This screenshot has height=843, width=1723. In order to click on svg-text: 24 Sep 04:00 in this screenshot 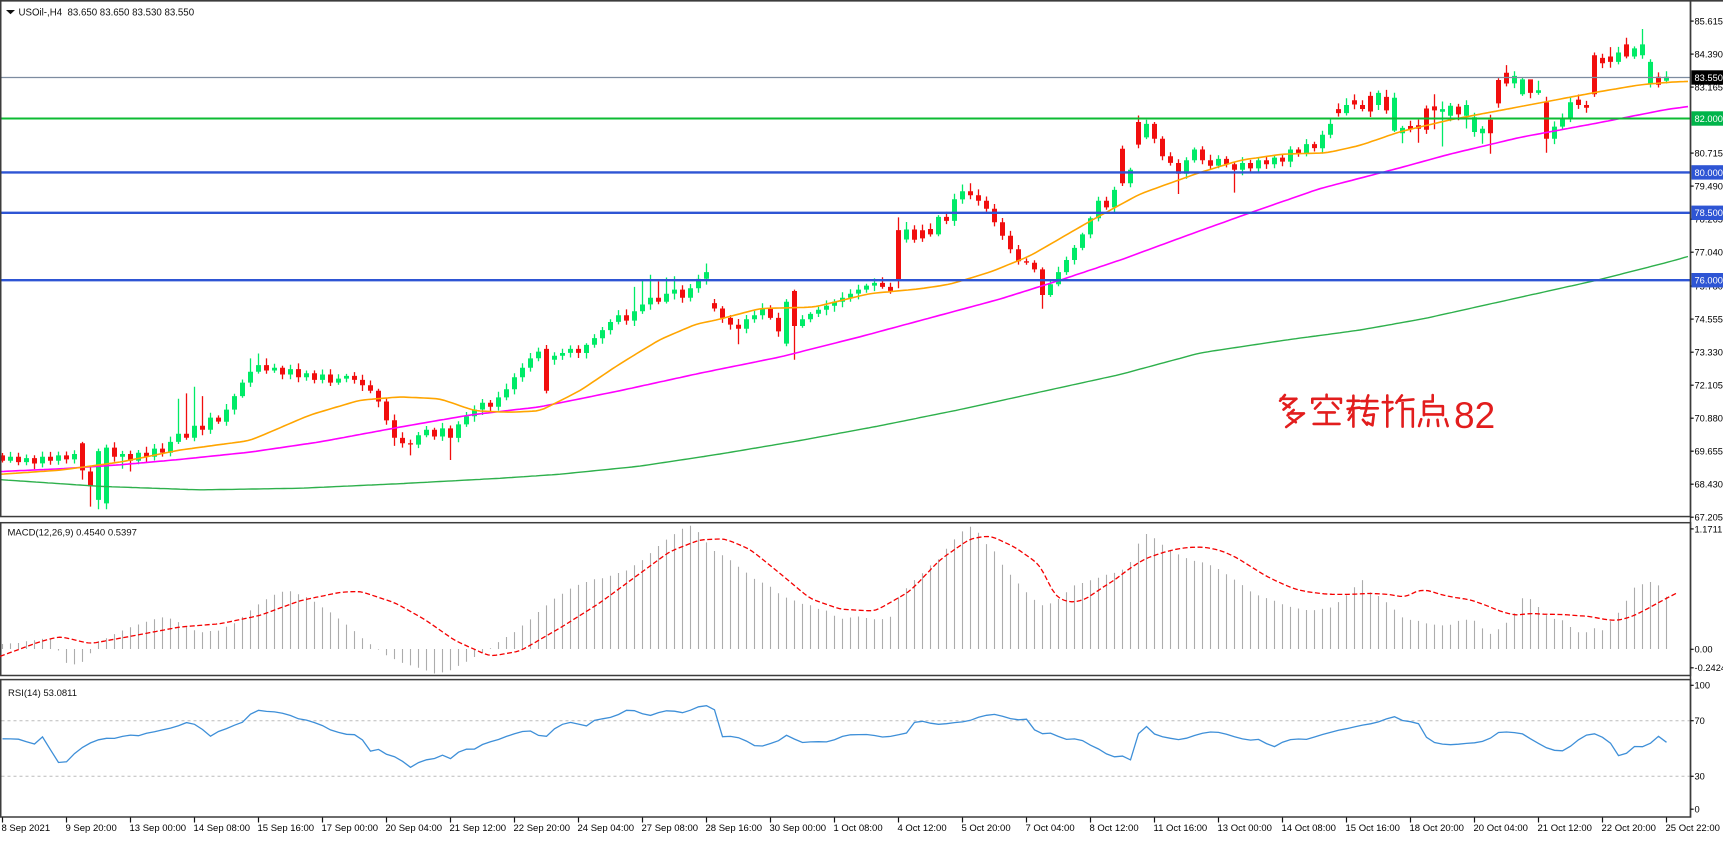, I will do `click(606, 828)`.